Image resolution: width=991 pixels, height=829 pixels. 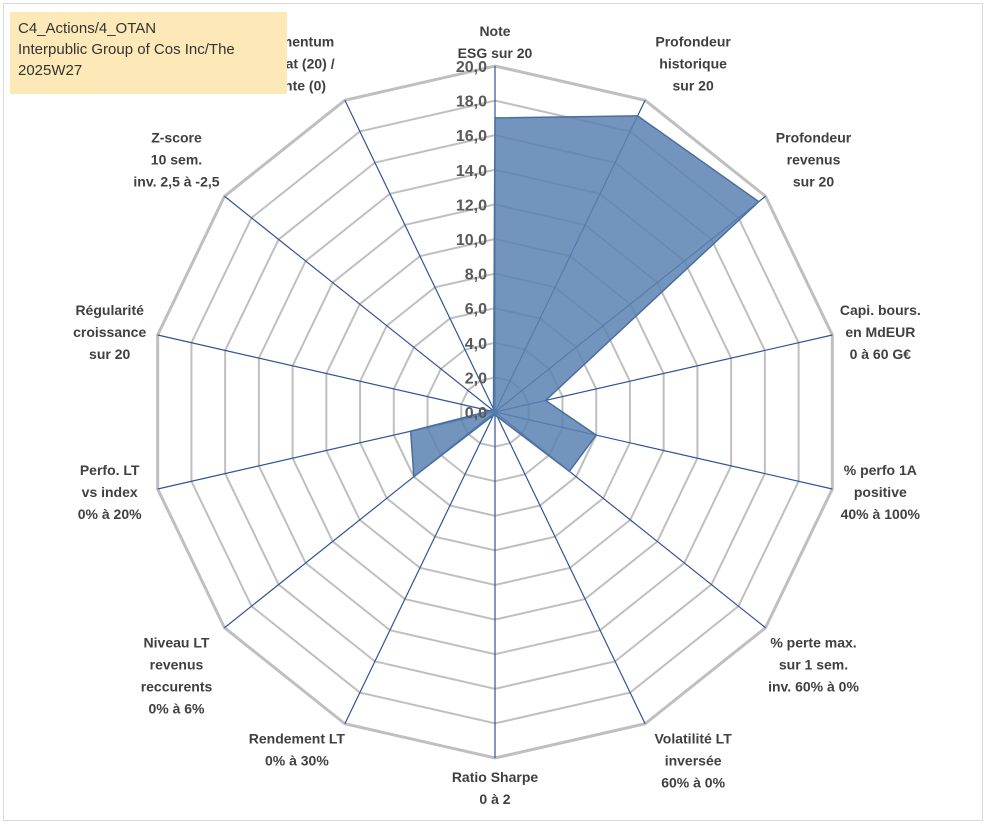 I want to click on axis-label-line: 60% à 0%, so click(x=693, y=783).